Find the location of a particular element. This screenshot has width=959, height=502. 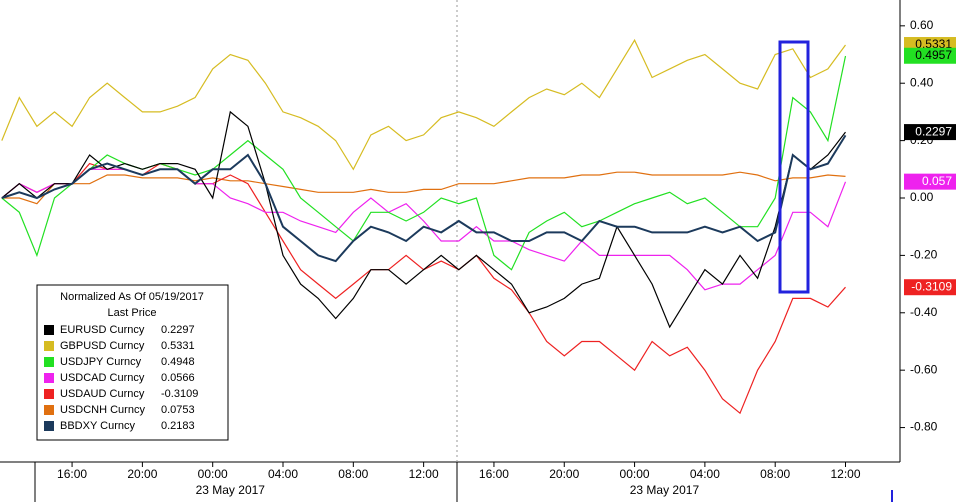

value-tag-label: -0.3109 is located at coordinates (931, 286).